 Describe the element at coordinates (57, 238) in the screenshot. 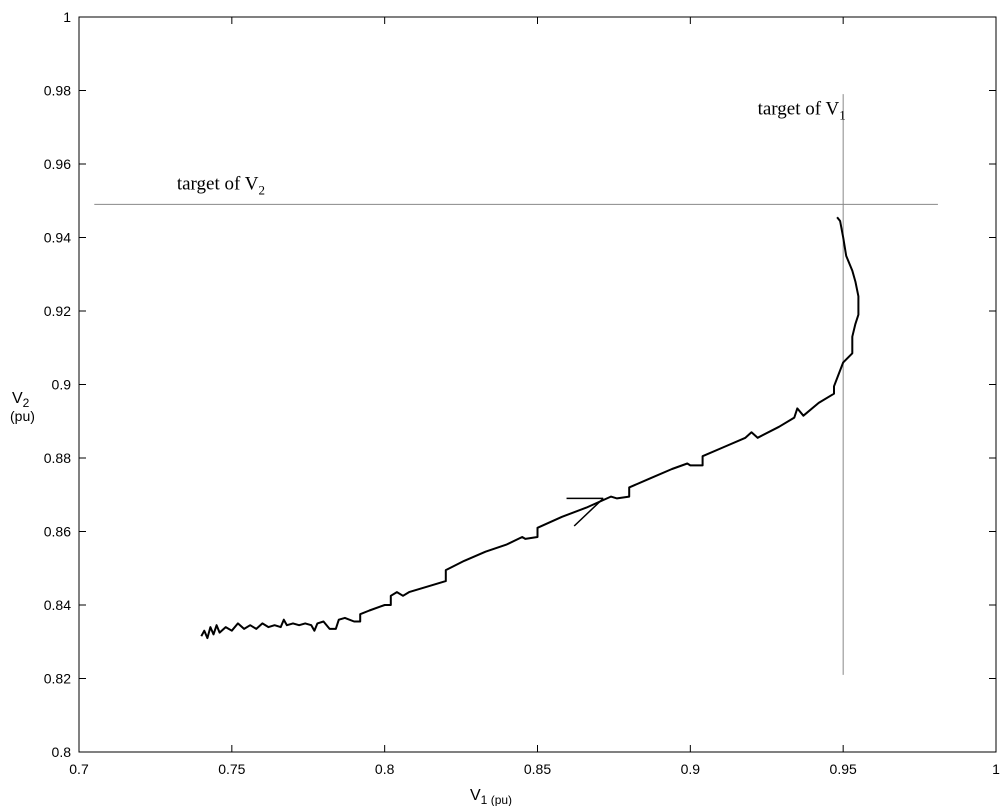

I see `y-tick-label: 0.94` at that location.